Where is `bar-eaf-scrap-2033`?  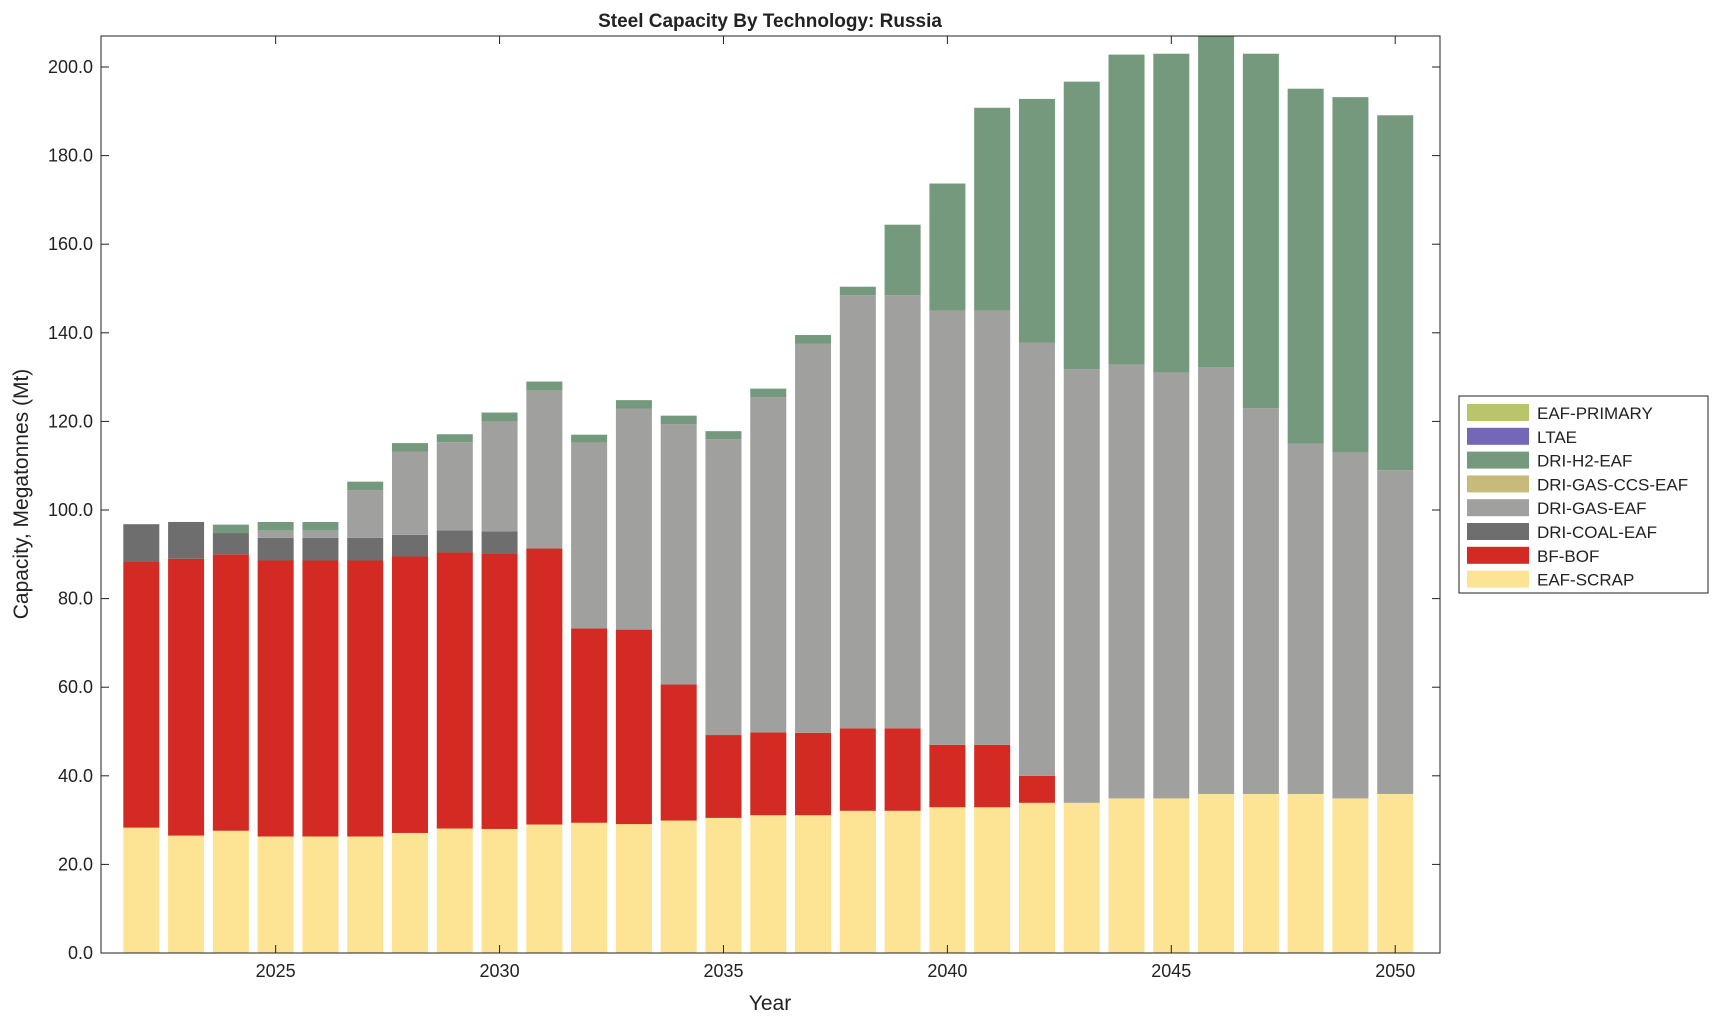
bar-eaf-scrap-2033 is located at coordinates (633, 888).